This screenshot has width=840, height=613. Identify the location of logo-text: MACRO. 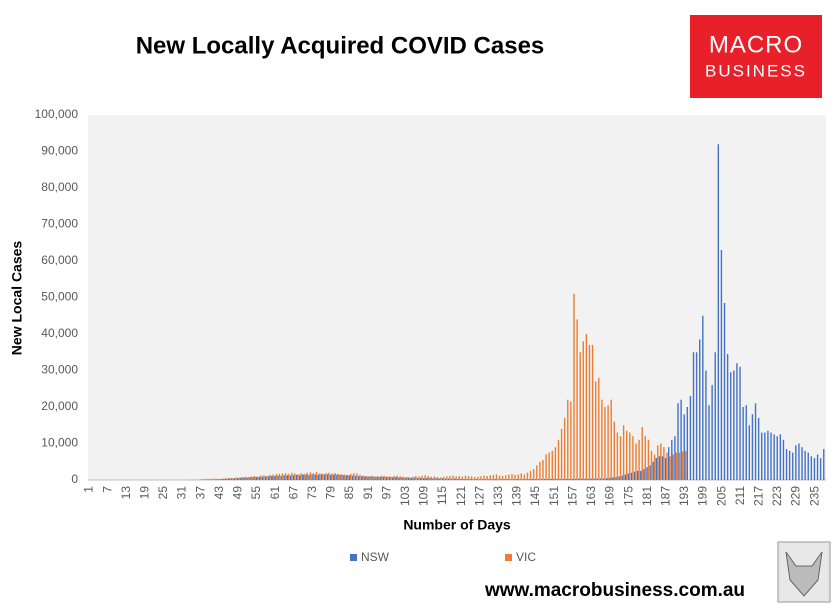
(756, 44).